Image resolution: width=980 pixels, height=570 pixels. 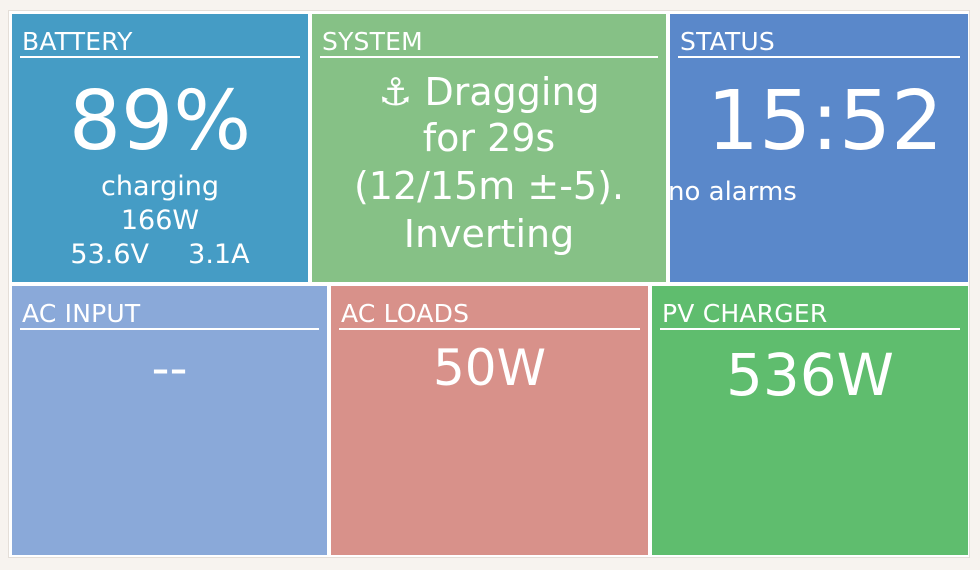 I want to click on anchor-icon: ⚓, so click(x=395, y=92).